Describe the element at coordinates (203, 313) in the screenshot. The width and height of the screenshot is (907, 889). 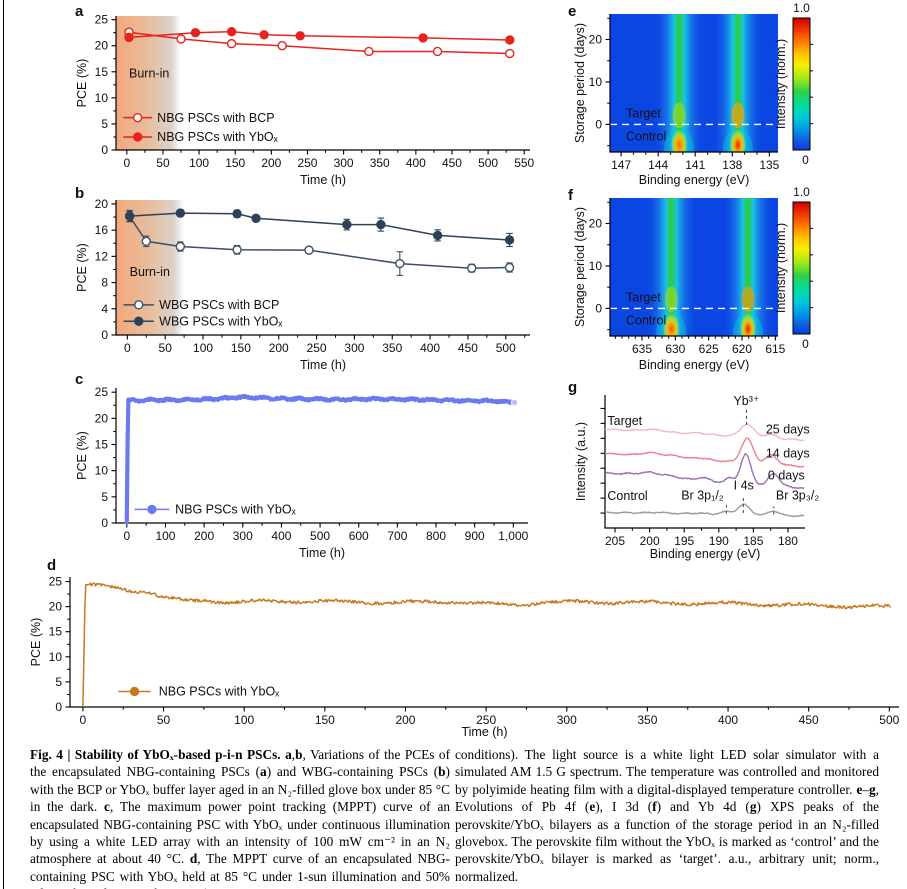
I see `legend: WBG PSCs with BCP WBG PSCs with YbOₓ` at that location.